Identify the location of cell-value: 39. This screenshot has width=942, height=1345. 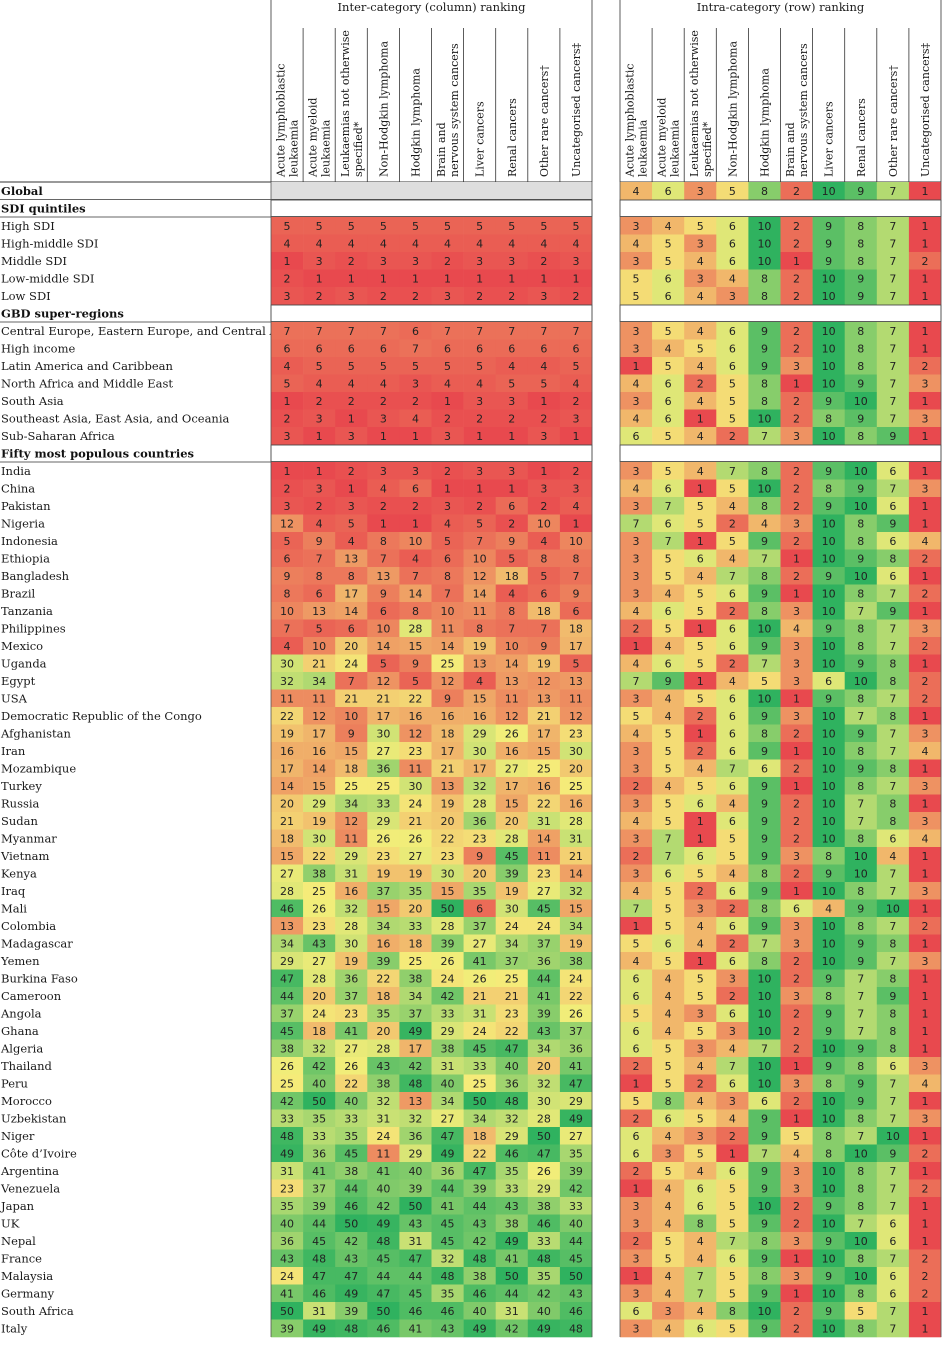
(512, 873).